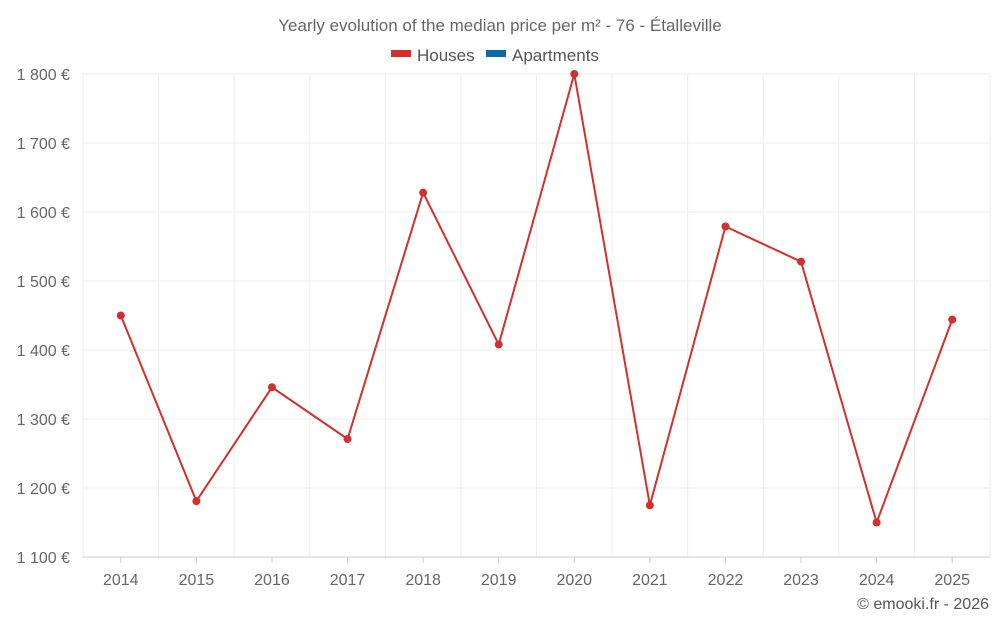 The width and height of the screenshot is (1000, 630). What do you see at coordinates (574, 580) in the screenshot?
I see `x-tick-label: 2020` at bounding box center [574, 580].